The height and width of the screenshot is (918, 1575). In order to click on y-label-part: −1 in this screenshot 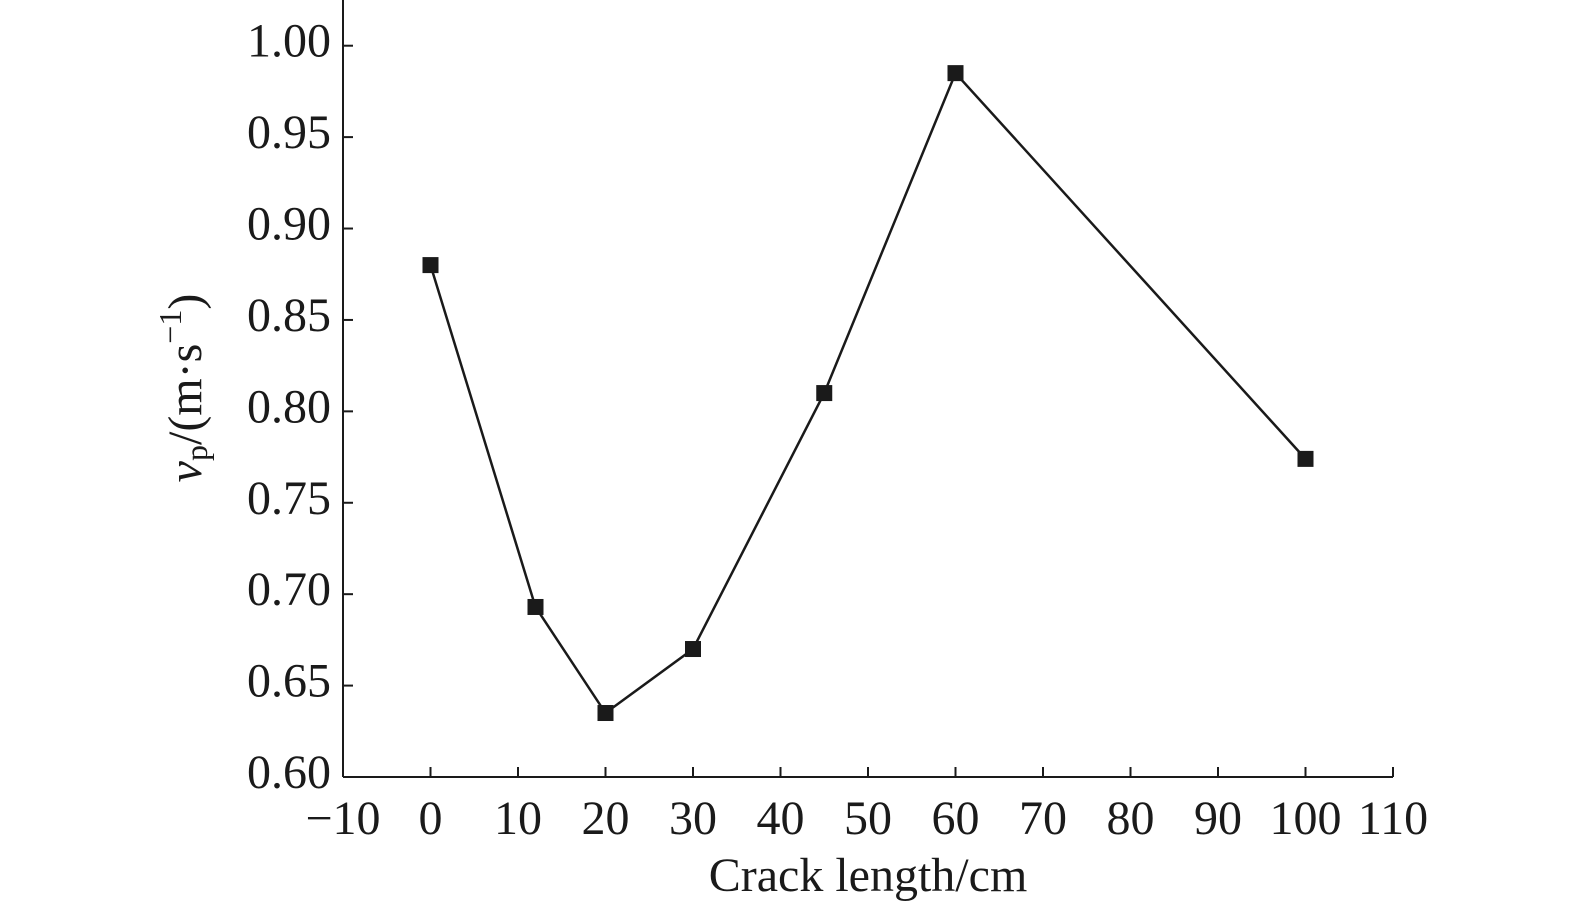, I will do `click(170, 327)`.